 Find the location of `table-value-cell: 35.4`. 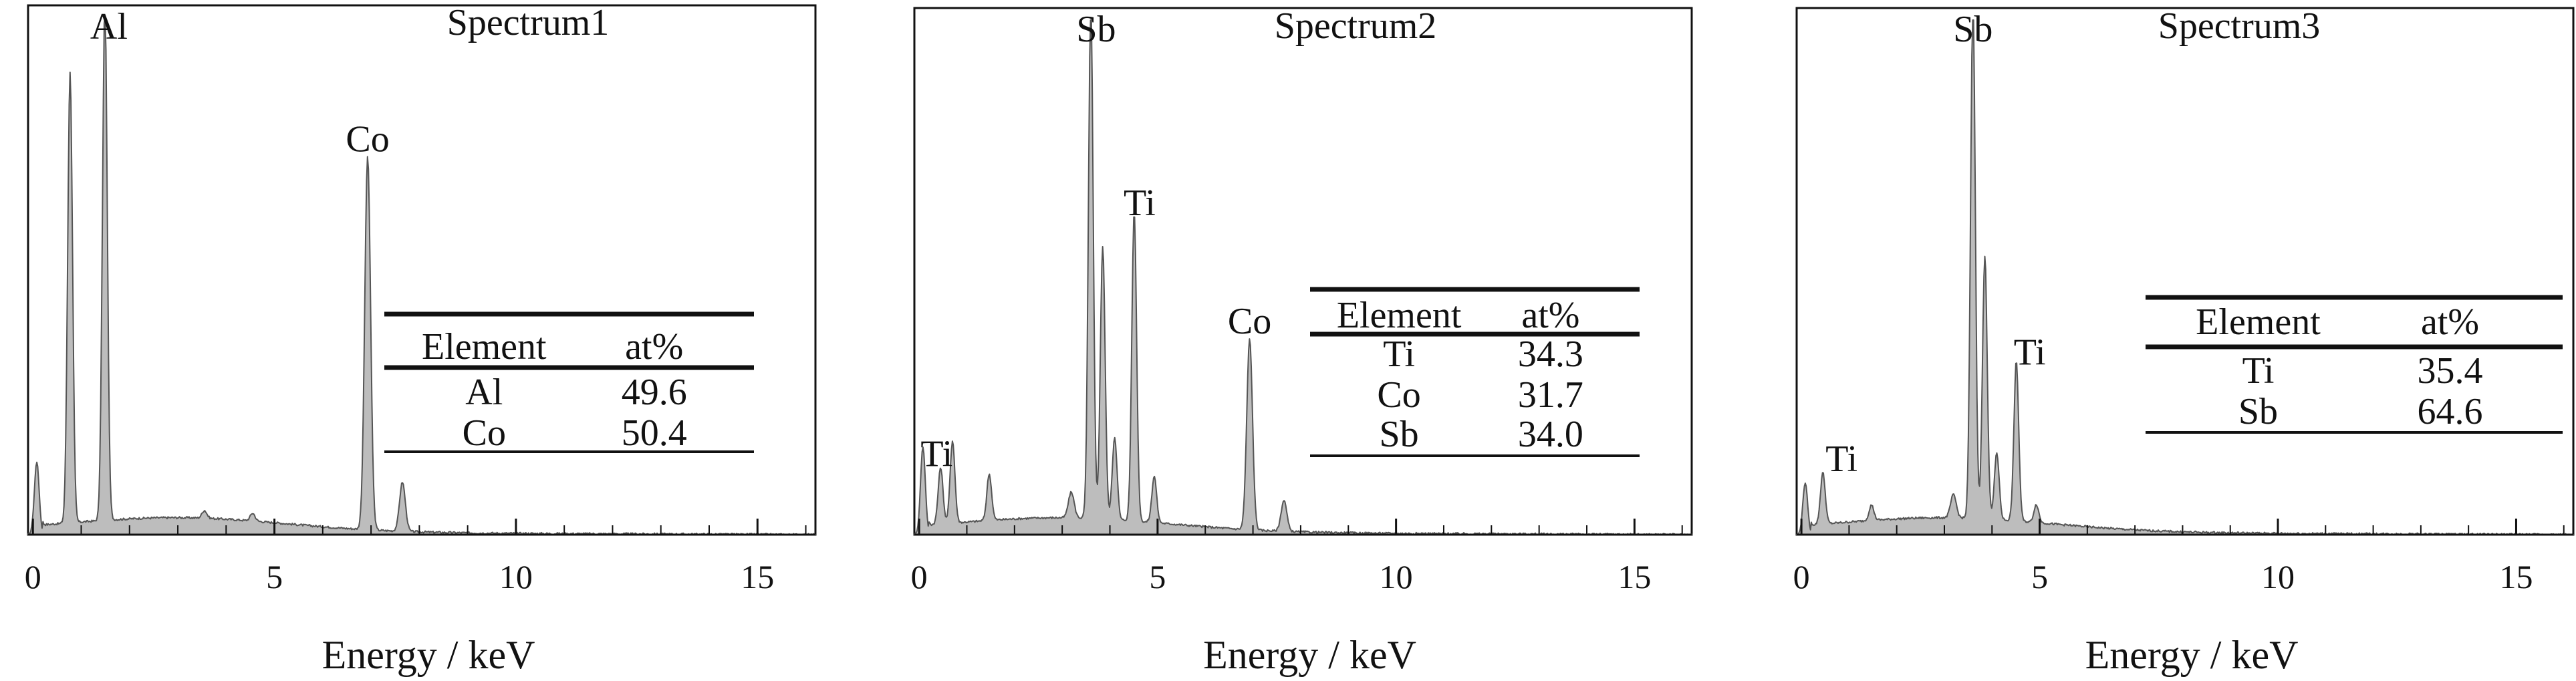

table-value-cell: 35.4 is located at coordinates (2450, 371).